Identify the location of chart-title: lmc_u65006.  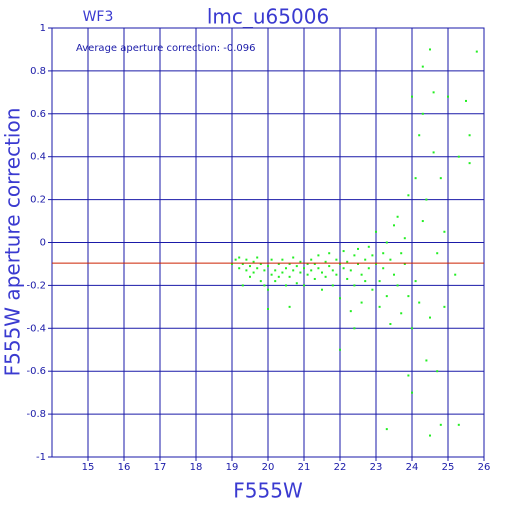
(268, 17).